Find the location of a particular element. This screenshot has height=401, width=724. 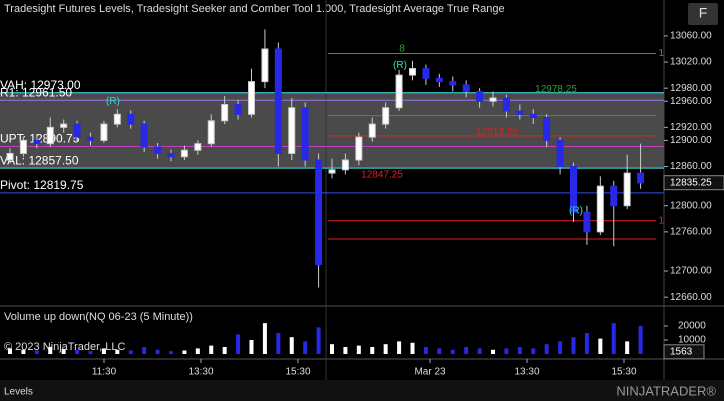

x-tick-label: 15:30 is located at coordinates (297, 372).